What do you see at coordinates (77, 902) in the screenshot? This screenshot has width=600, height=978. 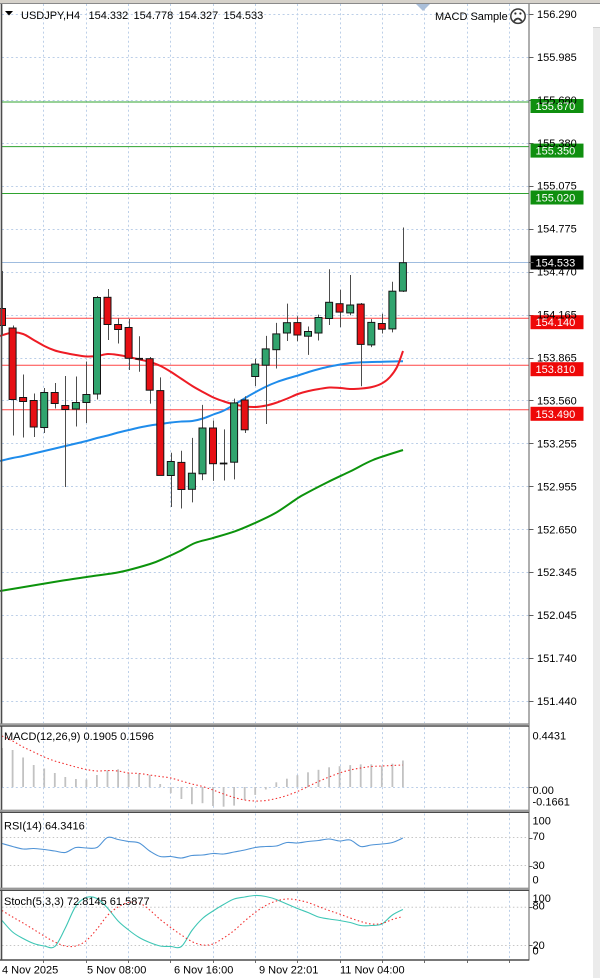 I see `svg-text: Stoch(5,3,3) 72.8145 61.5877` at bounding box center [77, 902].